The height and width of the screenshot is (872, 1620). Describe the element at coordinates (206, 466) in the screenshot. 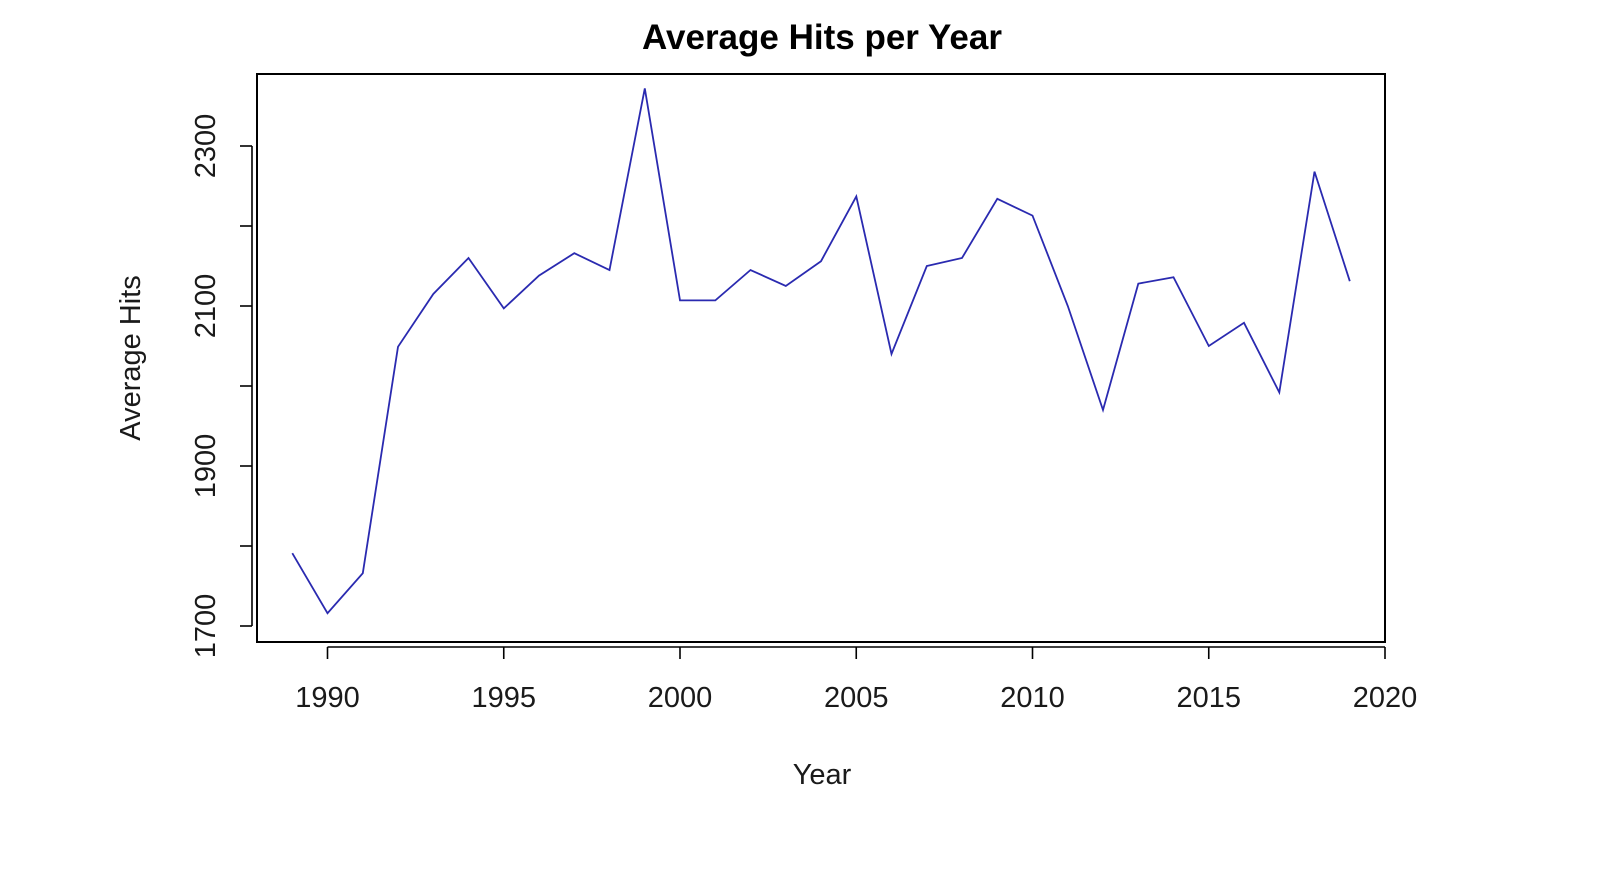

I see `y-tick-label: 1900` at that location.